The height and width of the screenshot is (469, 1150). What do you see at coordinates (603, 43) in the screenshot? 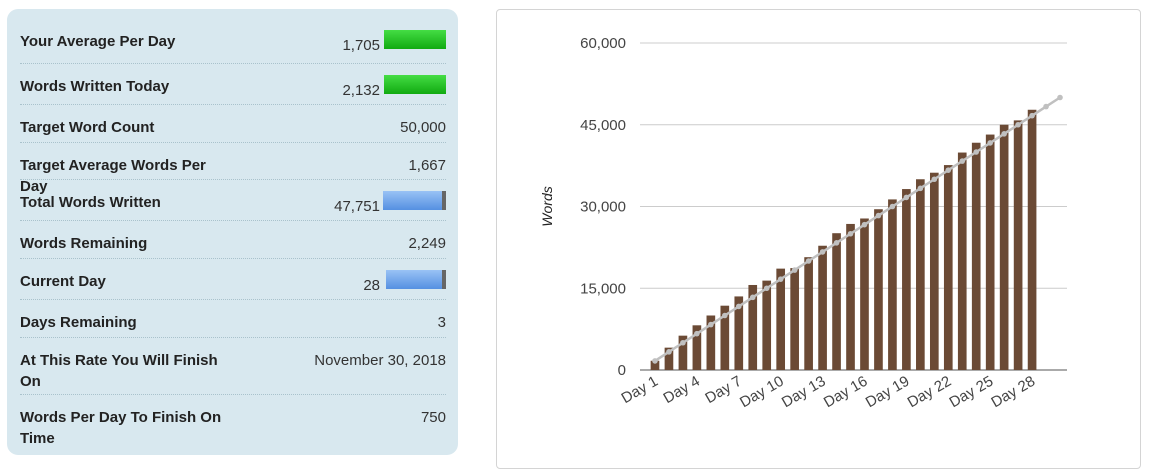
I see `y-tick-label: 60,000` at bounding box center [603, 43].